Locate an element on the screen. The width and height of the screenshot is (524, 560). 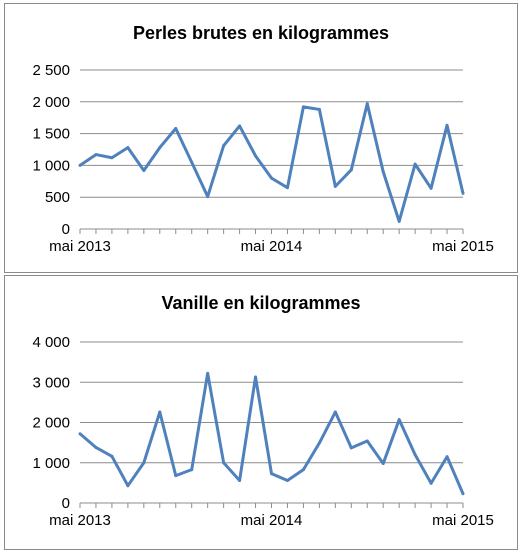
y-tick-label: 3 000 is located at coordinates (51, 382).